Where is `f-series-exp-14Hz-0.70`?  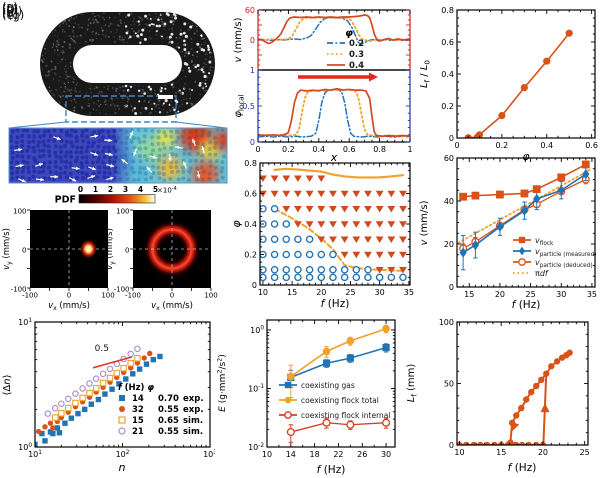
f-series-exp-14Hz-0.70 is located at coordinates (98, 400).